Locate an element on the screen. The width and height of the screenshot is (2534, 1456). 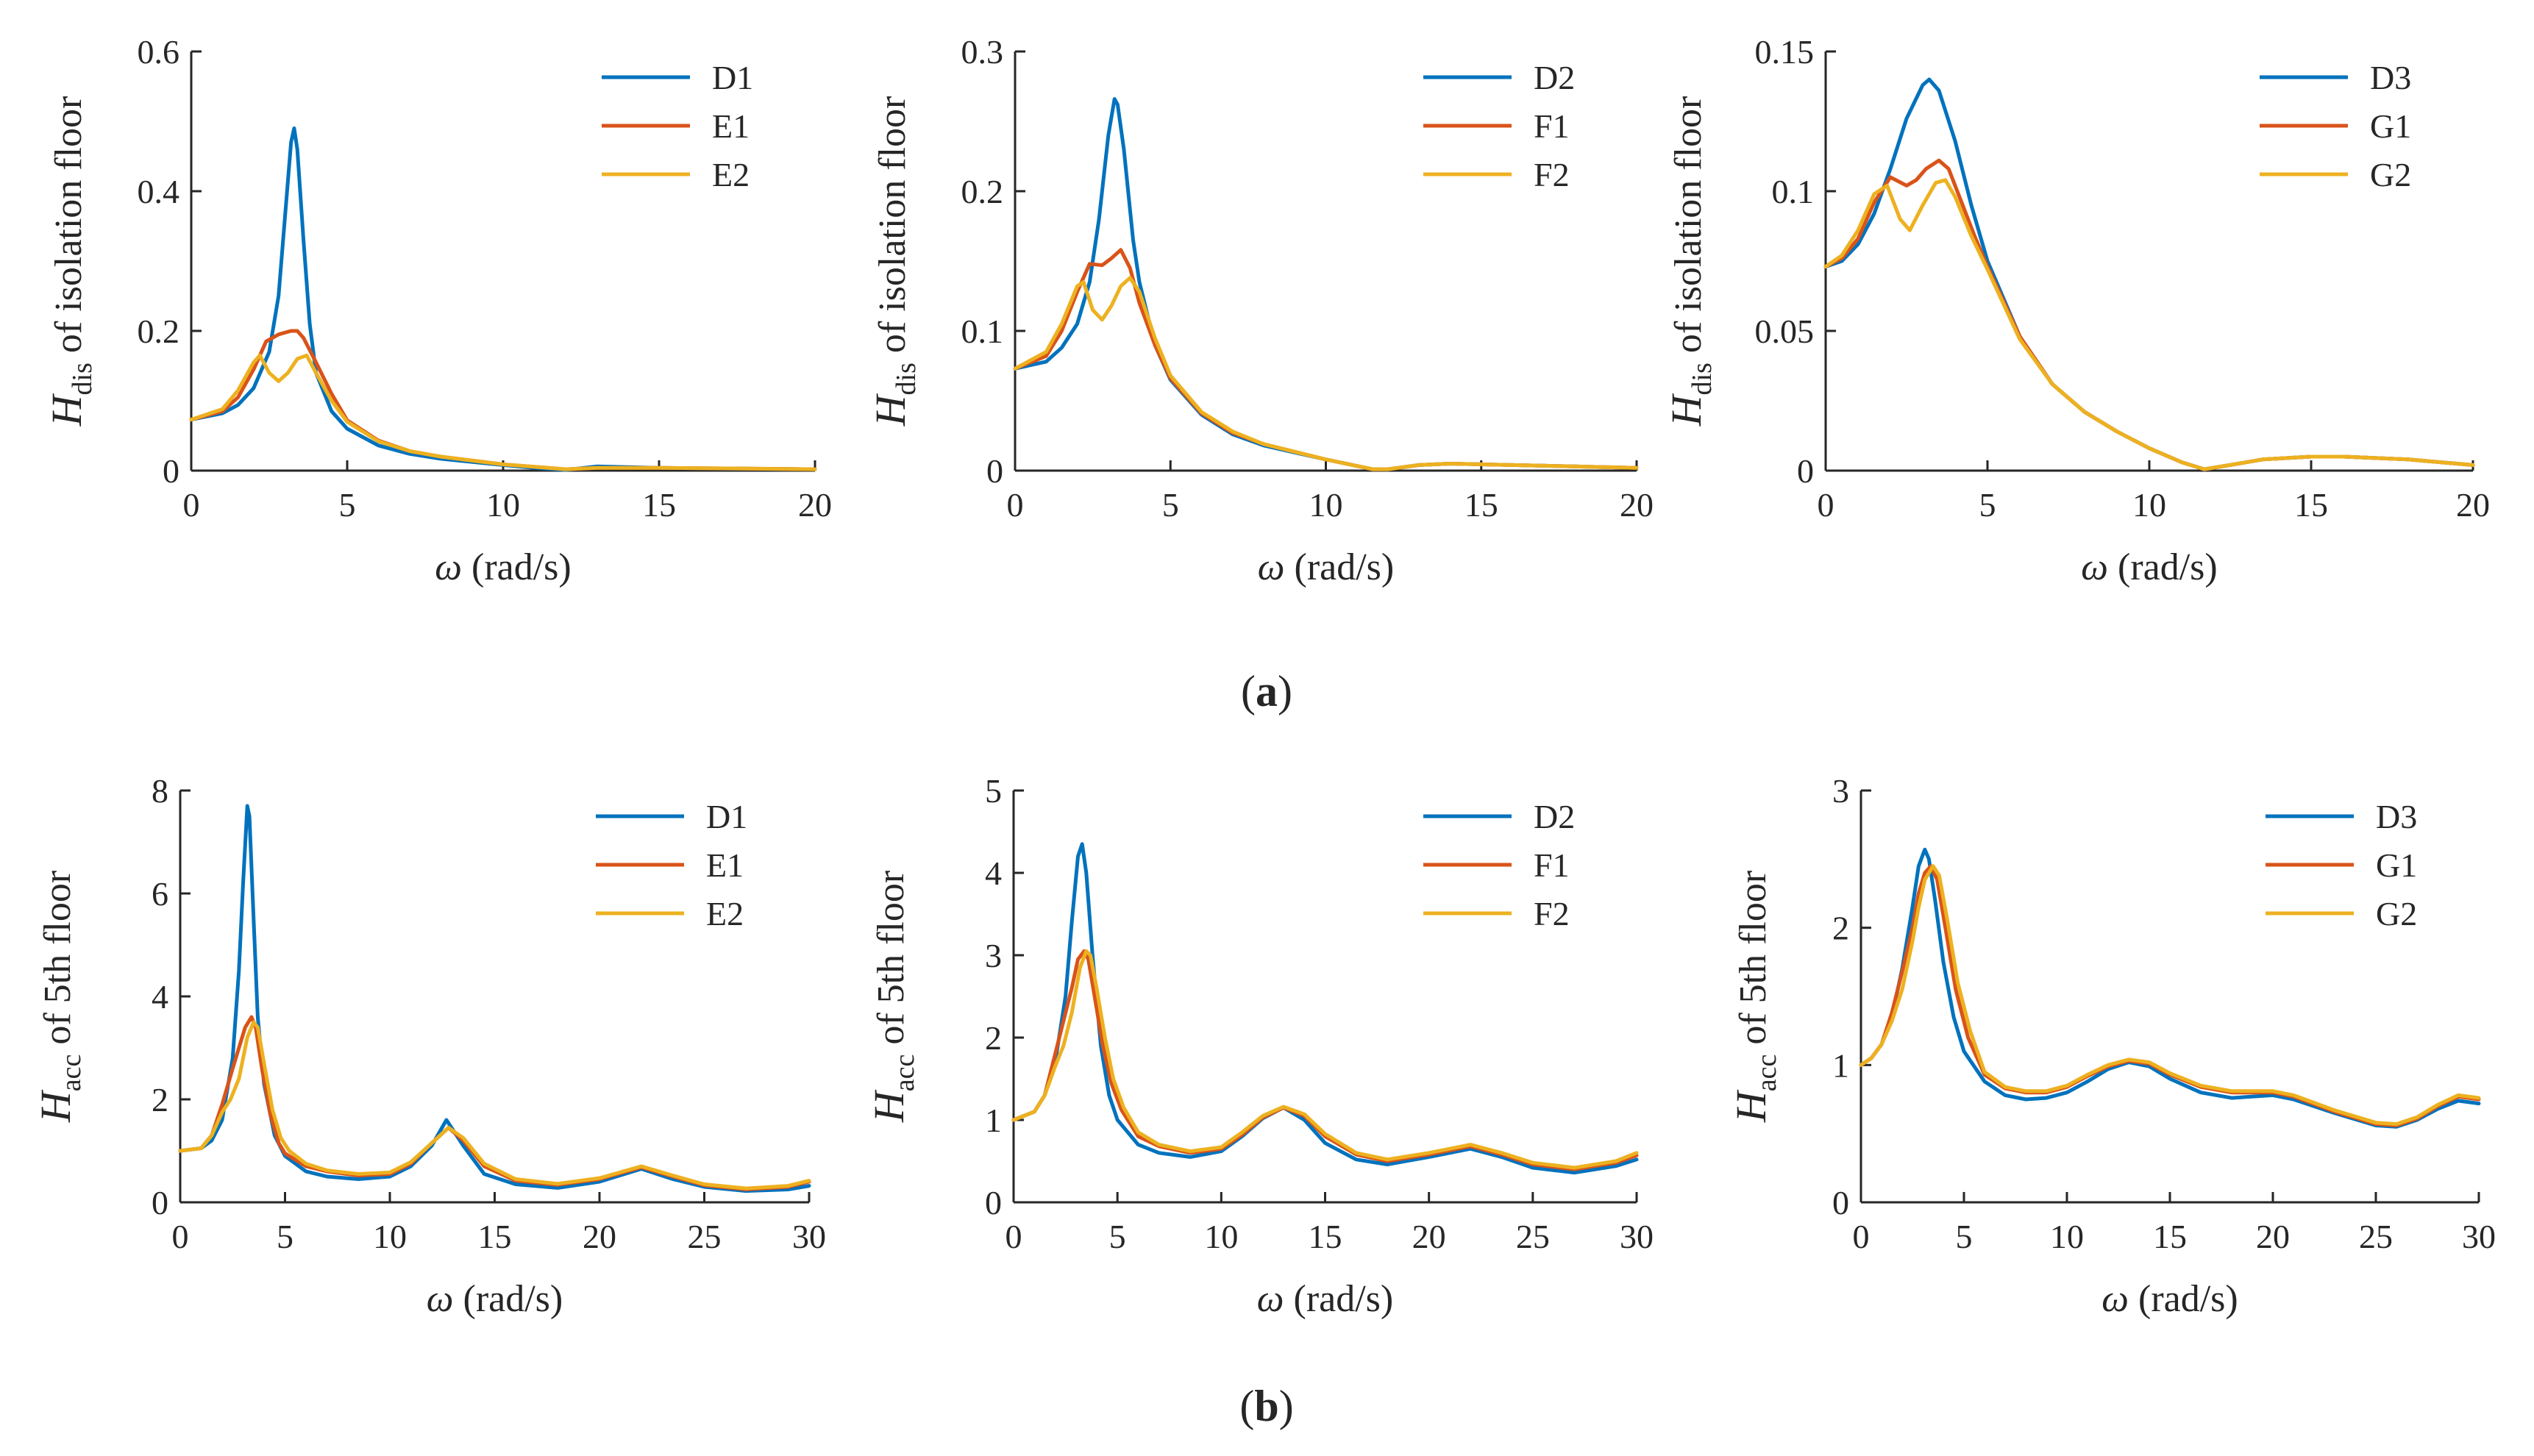
y-axis-text: of isolation floor is located at coordinates (1689, 229).